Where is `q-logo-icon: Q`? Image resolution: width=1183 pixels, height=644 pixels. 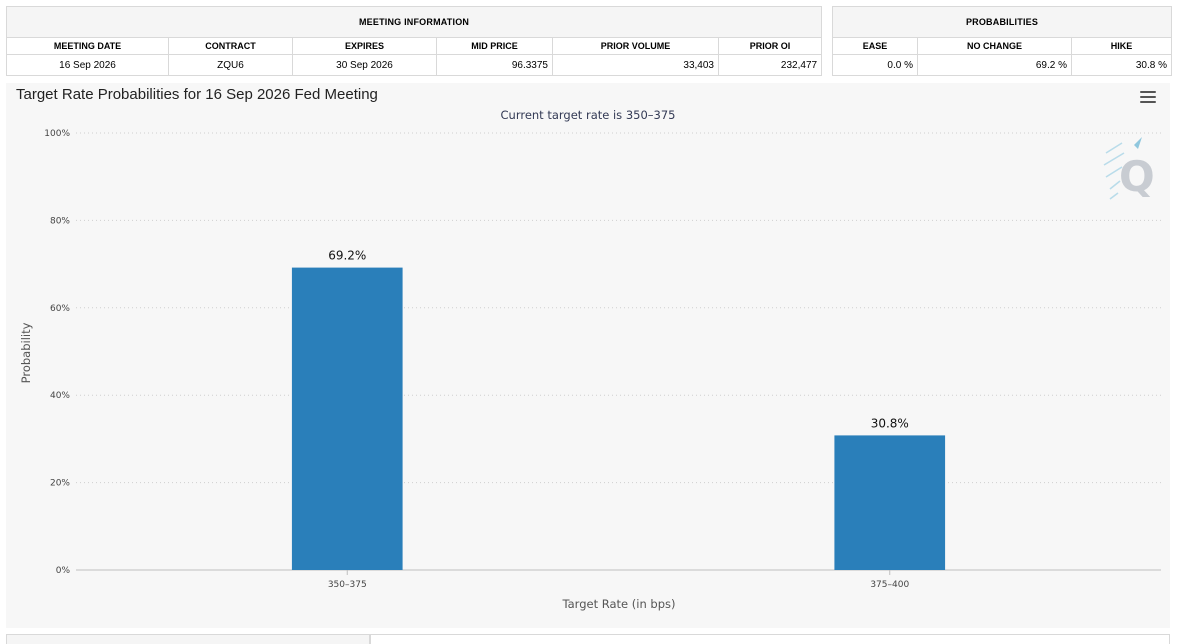 q-logo-icon: Q is located at coordinates (1129, 169).